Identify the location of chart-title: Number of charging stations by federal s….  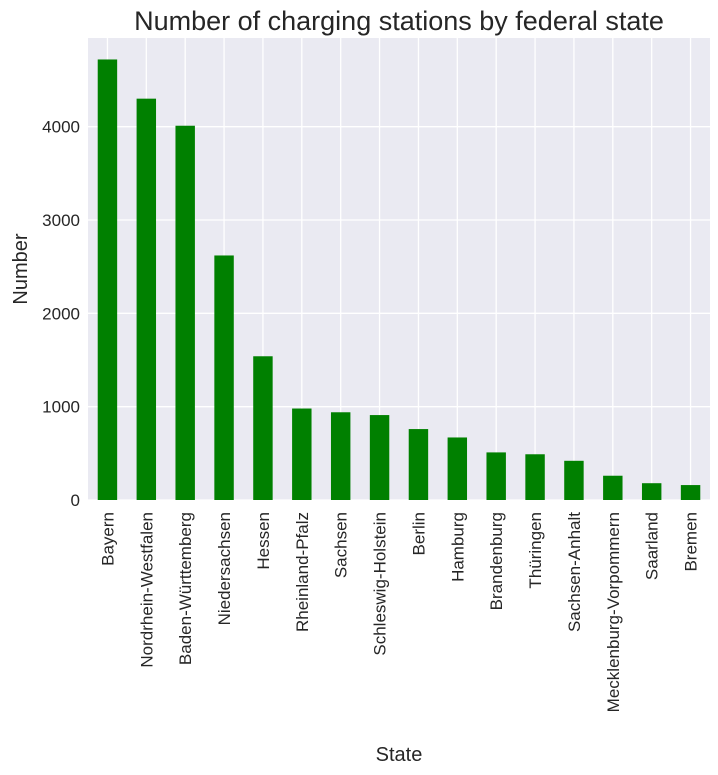
(399, 21).